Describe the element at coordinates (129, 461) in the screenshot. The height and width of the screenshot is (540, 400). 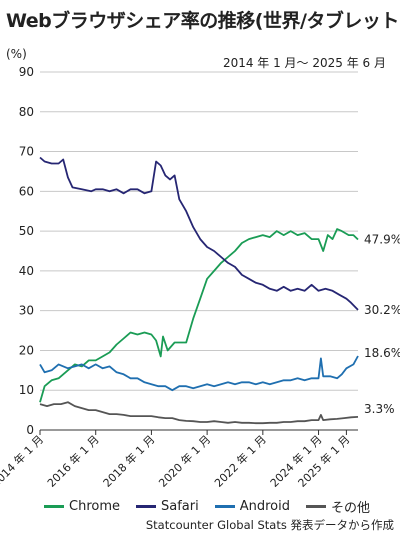
I see `x-tick-label-2: 2018 年 1 月` at that location.